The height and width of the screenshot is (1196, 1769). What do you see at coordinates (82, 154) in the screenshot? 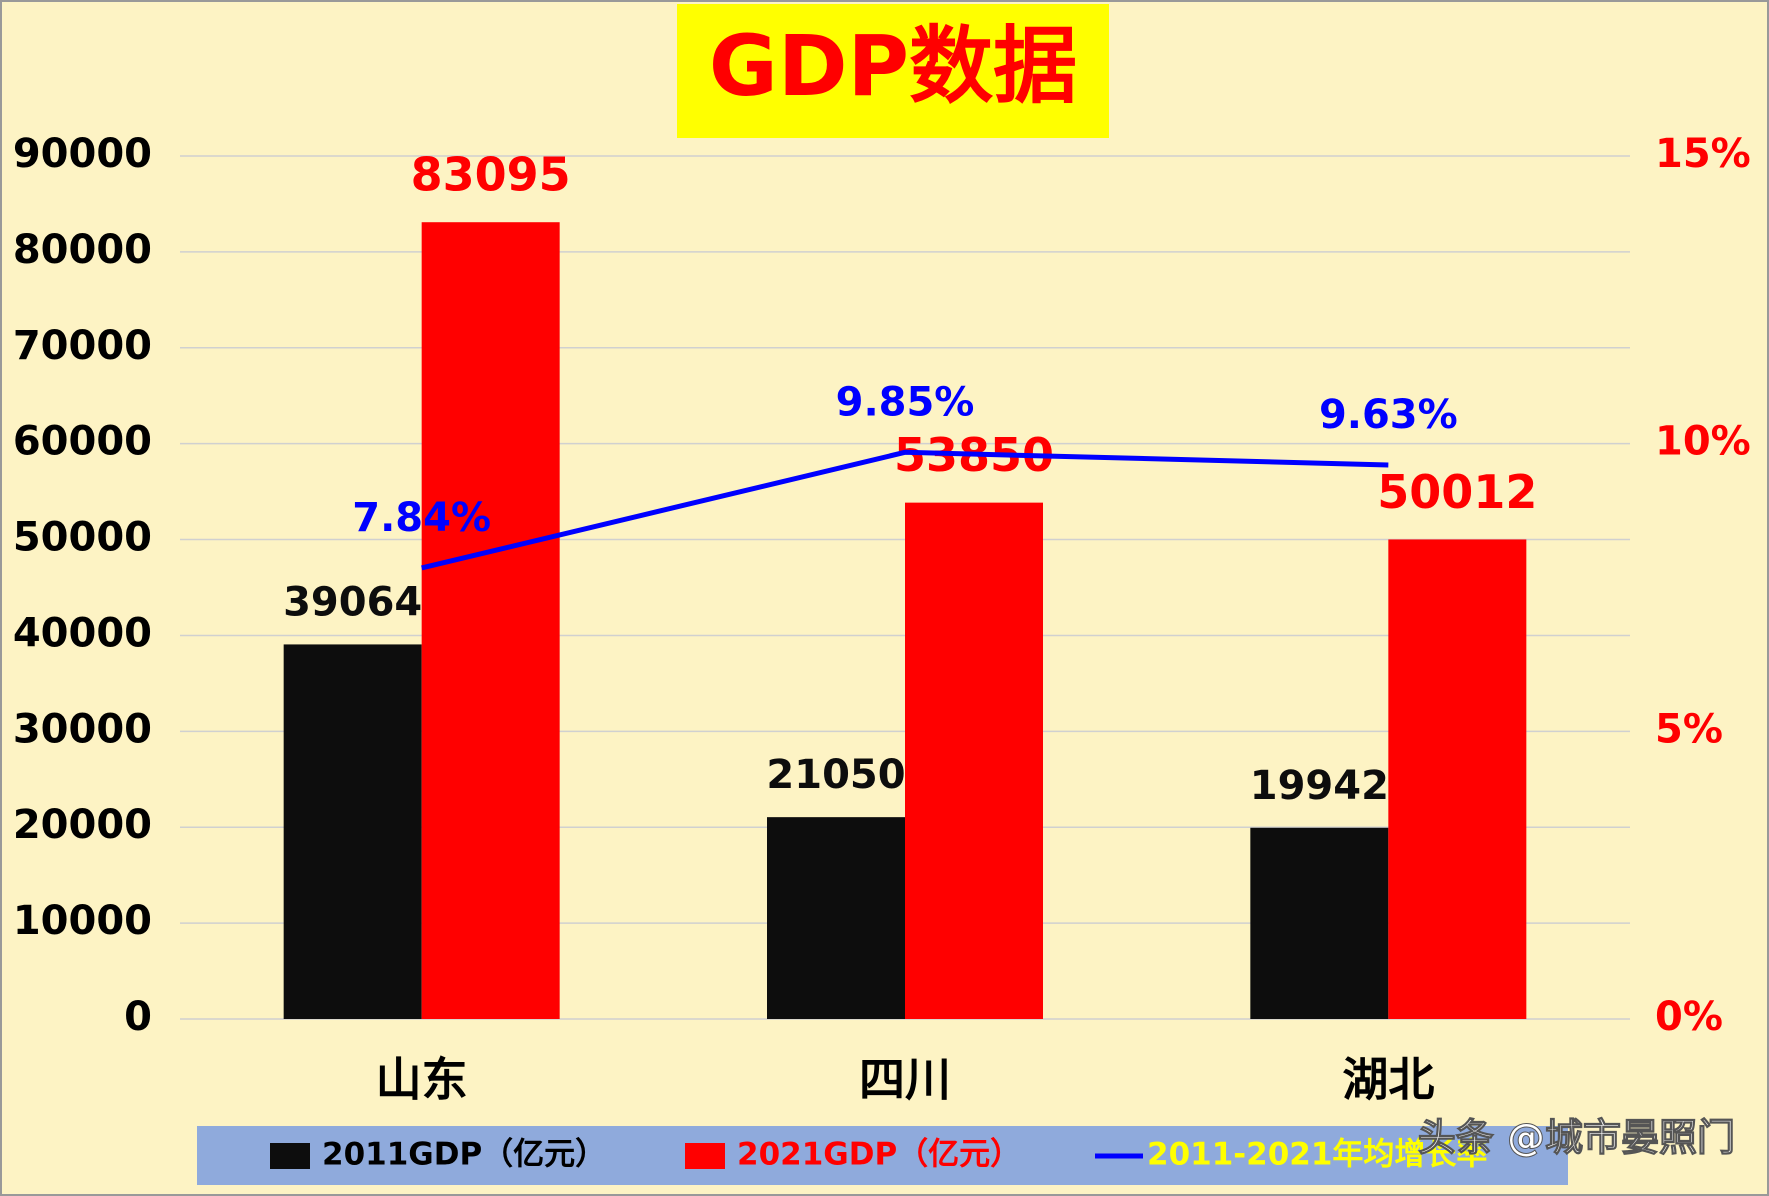
I see `y-tick-label: 90000` at bounding box center [82, 154].